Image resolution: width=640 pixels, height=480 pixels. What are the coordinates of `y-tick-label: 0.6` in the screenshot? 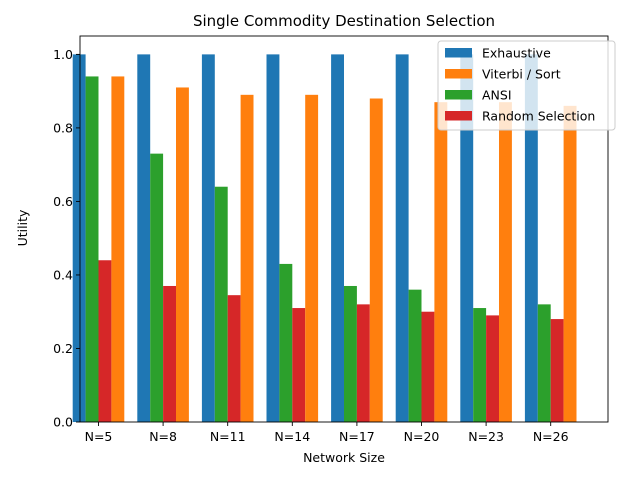 It's located at (63, 201).